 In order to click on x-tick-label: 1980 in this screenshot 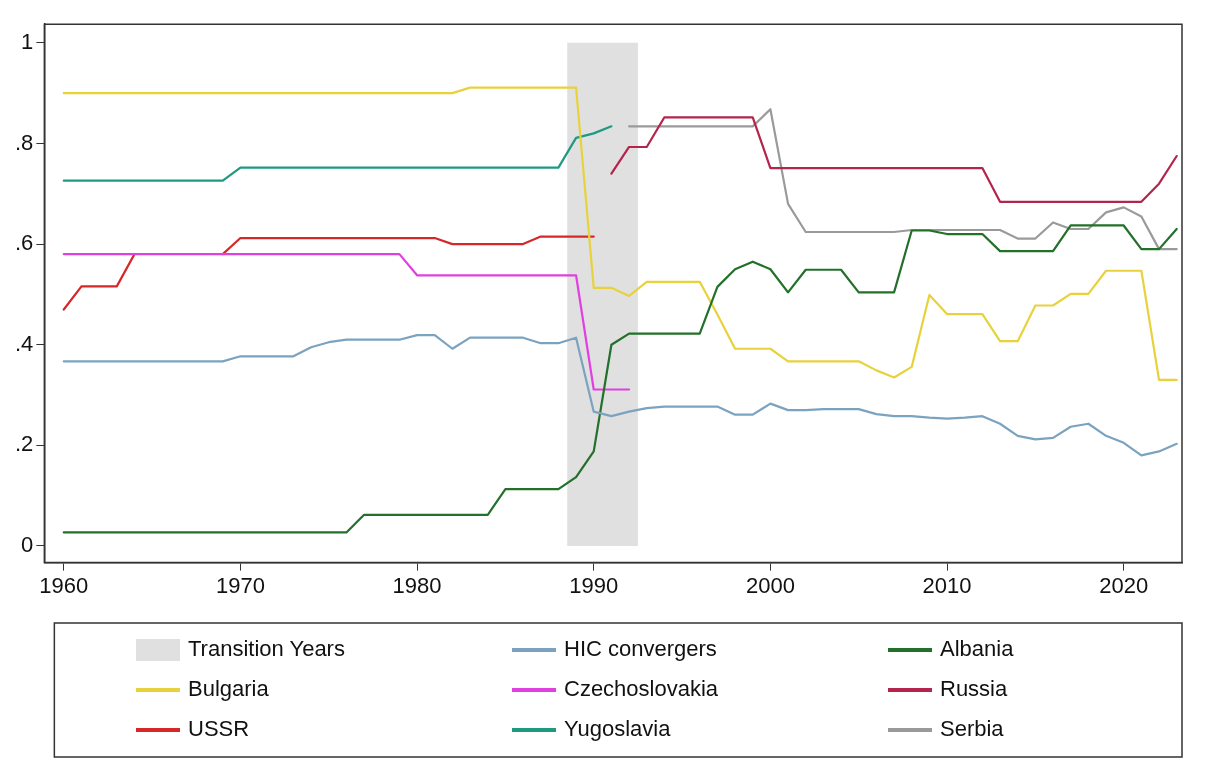, I will do `click(417, 585)`.